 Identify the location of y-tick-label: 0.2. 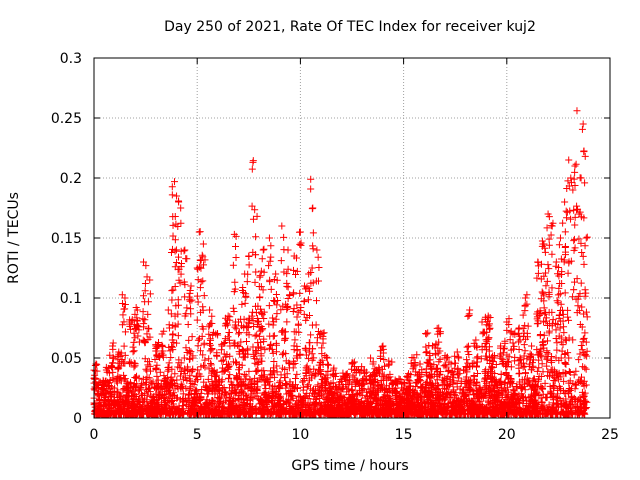
(71, 179).